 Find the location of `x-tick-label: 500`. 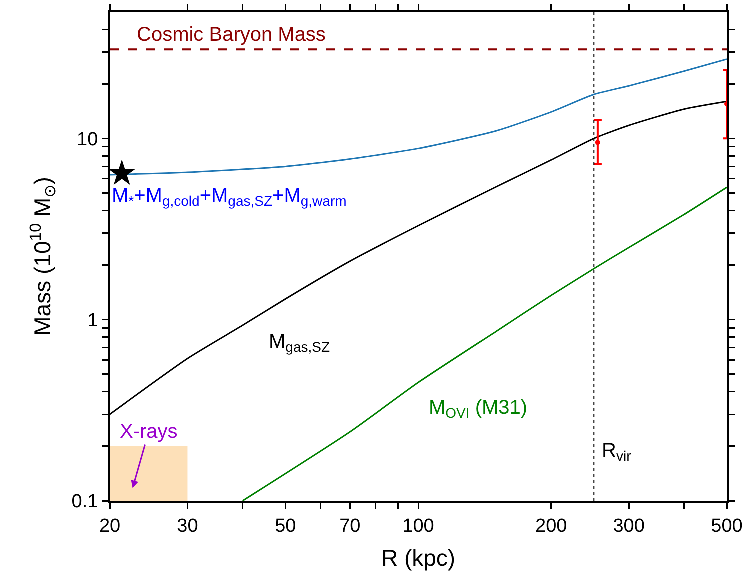

x-tick-label: 500 is located at coordinates (727, 526).